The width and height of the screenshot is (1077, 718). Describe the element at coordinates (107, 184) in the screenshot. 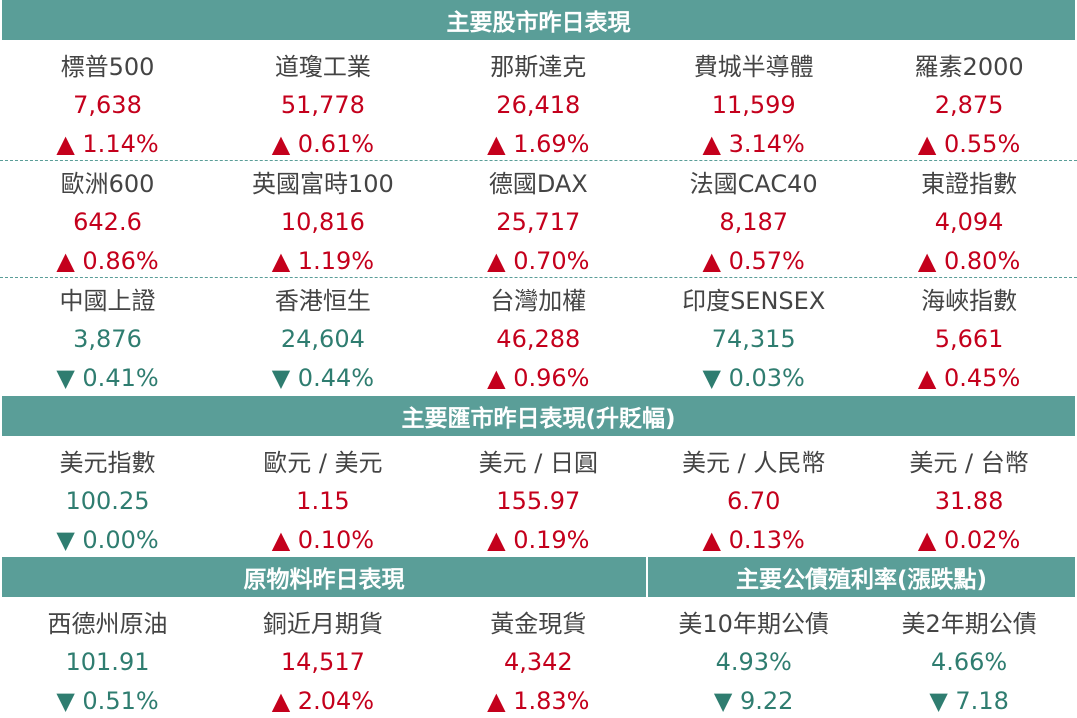

I see `item-name: 歐洲600` at that location.